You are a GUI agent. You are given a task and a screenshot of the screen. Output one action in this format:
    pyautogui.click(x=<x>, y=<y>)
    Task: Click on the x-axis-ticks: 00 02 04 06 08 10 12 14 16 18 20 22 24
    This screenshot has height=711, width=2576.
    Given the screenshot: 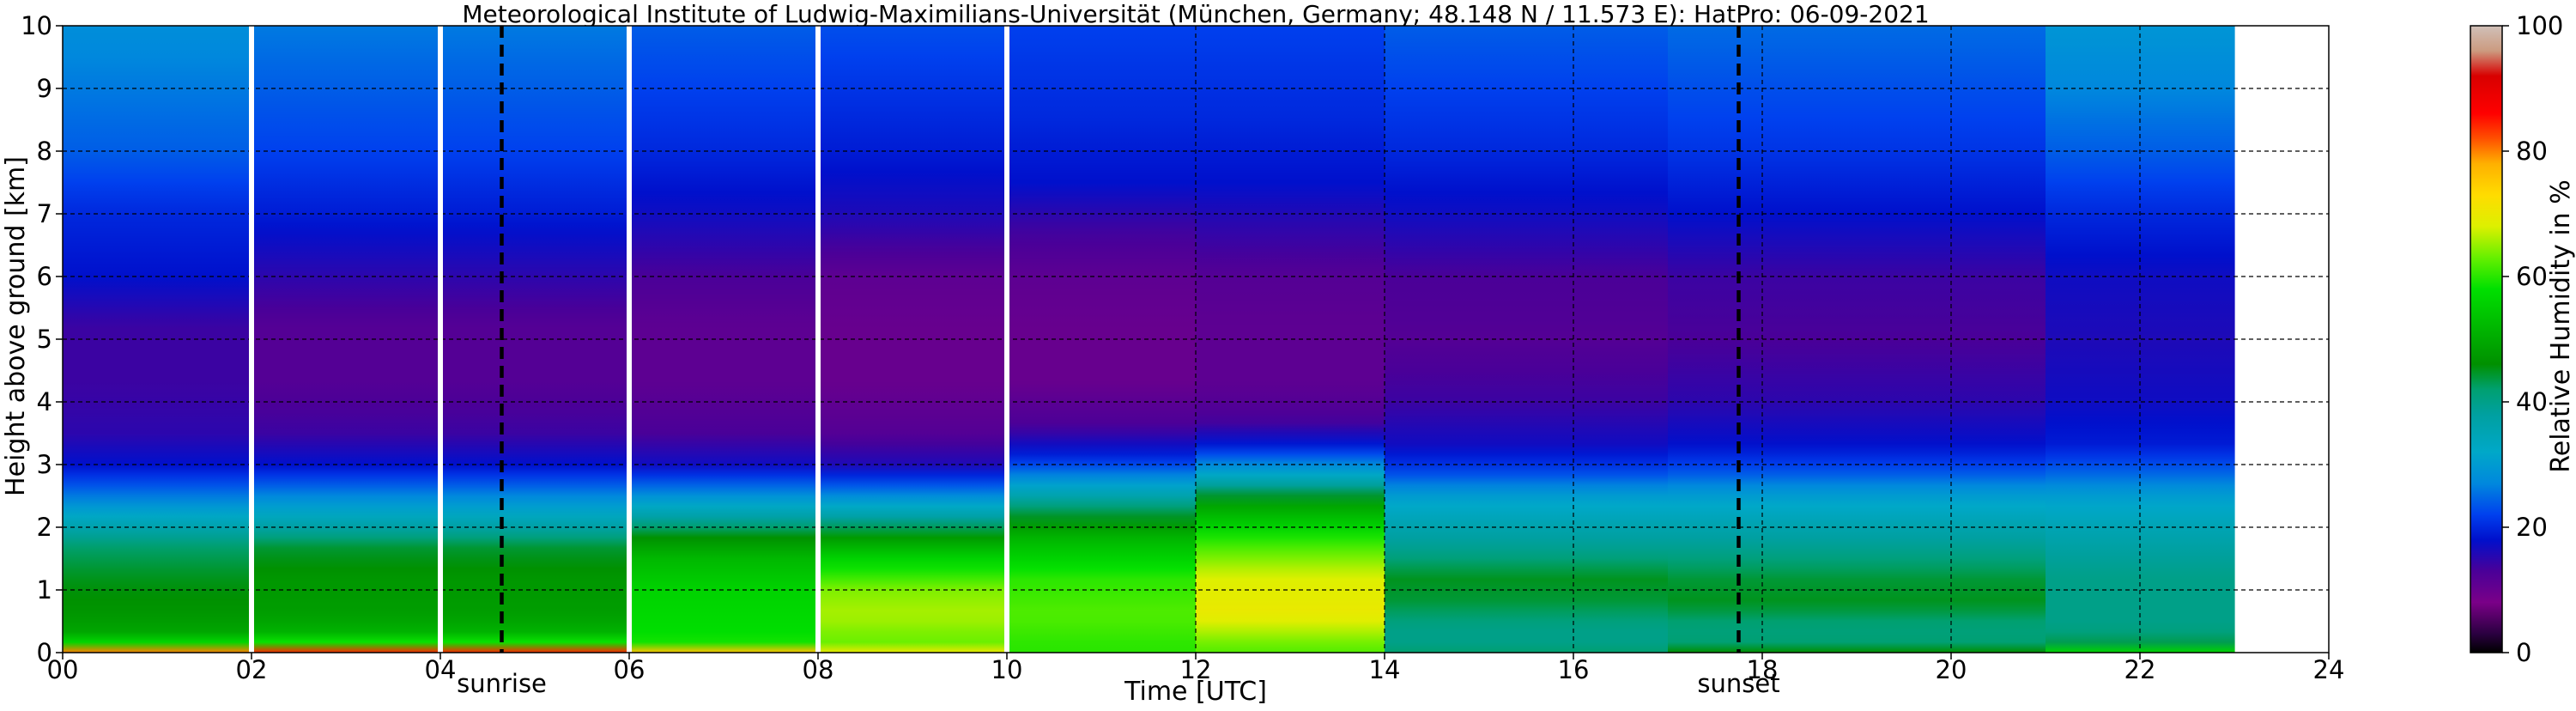 What is the action you would take?
    pyautogui.click(x=1196, y=668)
    